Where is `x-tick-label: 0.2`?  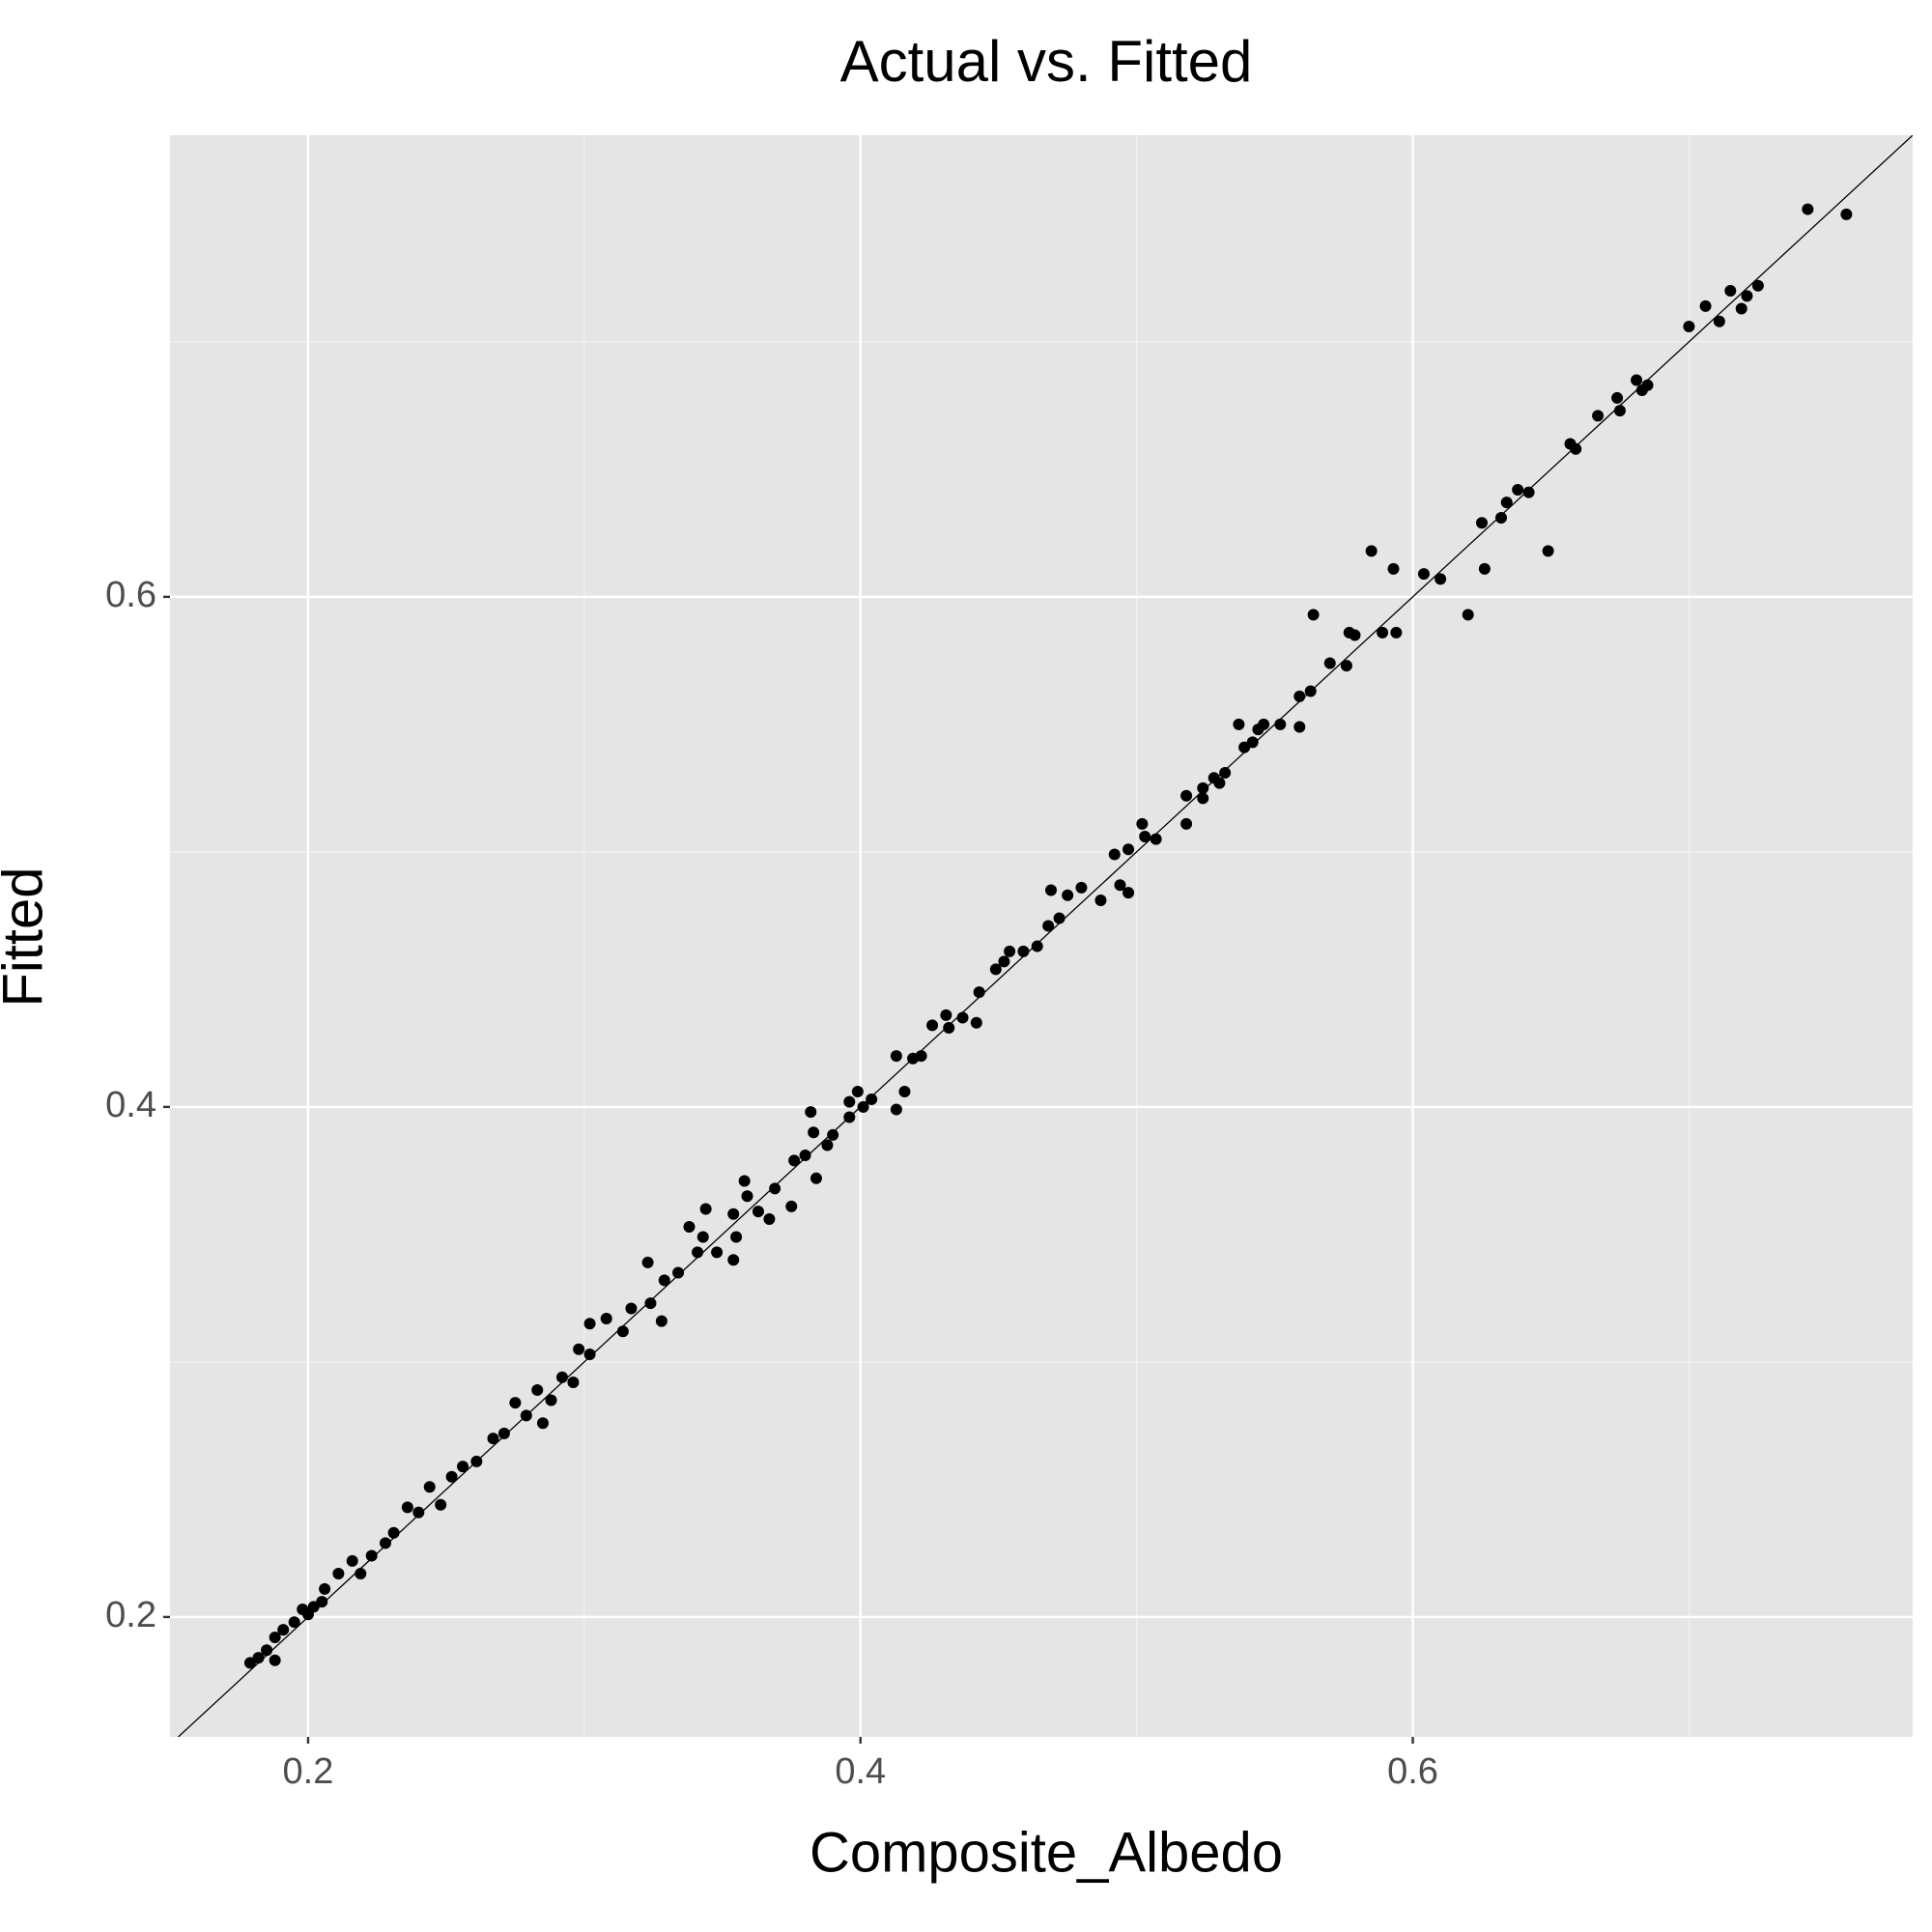
x-tick-label: 0.2 is located at coordinates (308, 1771).